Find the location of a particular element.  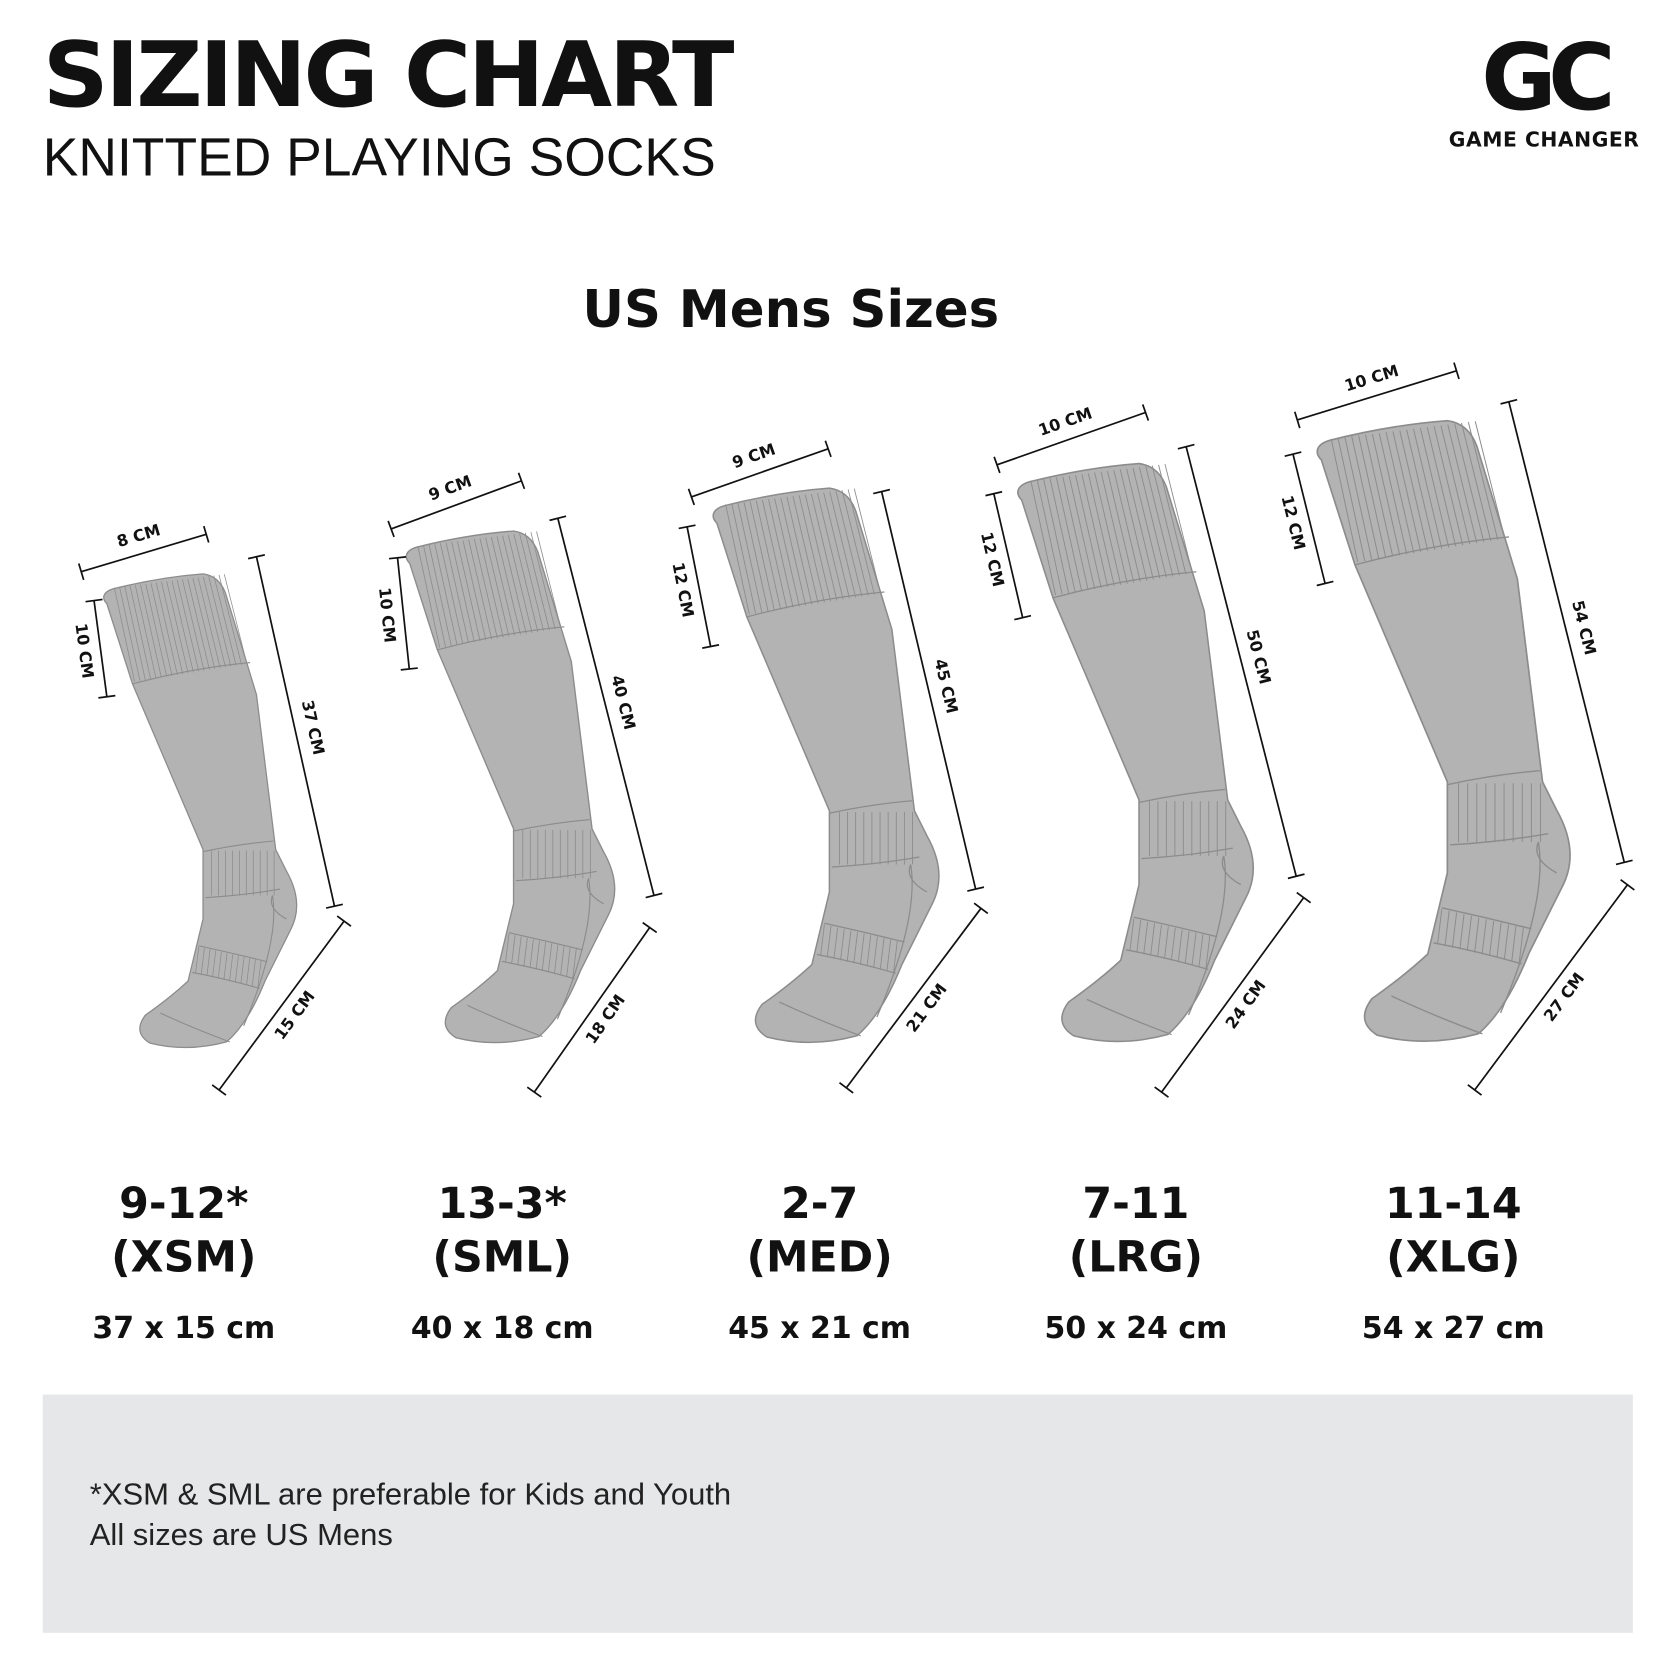

dimension-label-length: 45 CM is located at coordinates (946, 686).